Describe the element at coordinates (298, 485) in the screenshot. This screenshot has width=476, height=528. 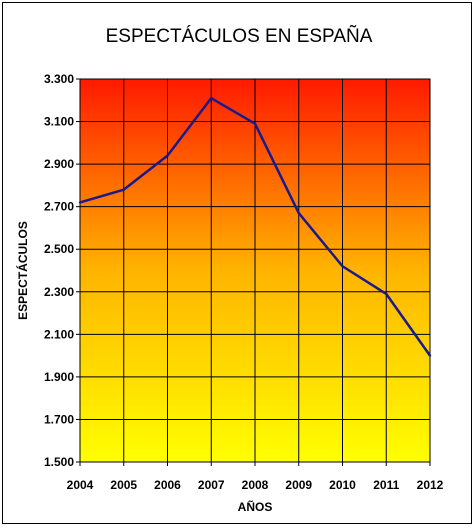
I see `x-tick-label: 2009` at that location.